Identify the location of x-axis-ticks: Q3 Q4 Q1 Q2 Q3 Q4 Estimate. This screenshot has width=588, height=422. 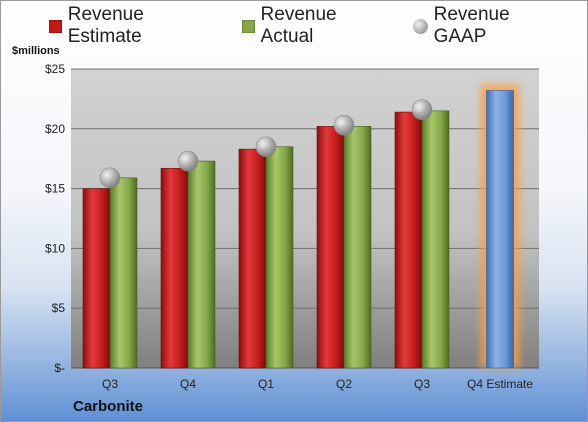
(317, 384).